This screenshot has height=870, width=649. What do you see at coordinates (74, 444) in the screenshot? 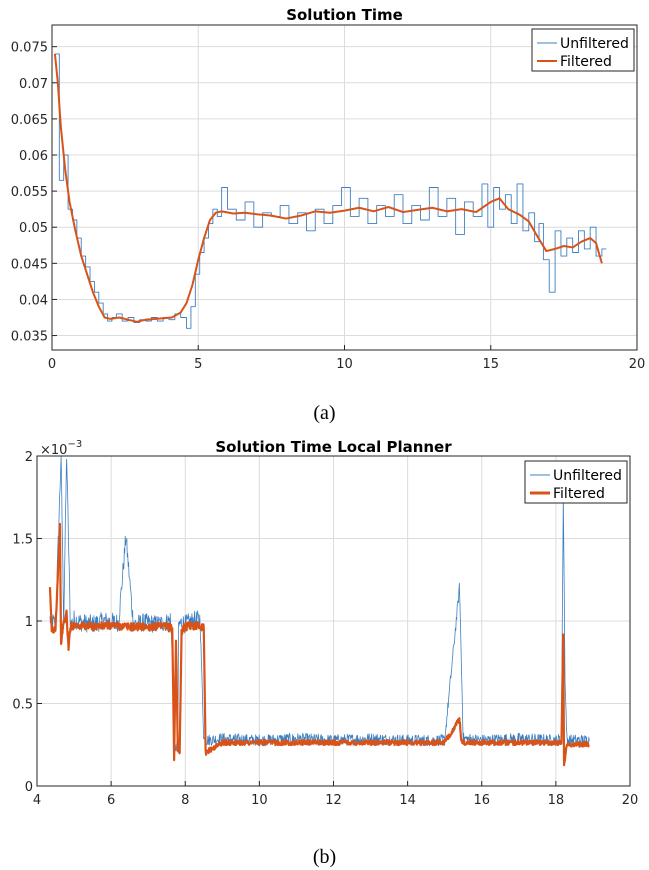
I see `y-multiplier-exponent: −3` at bounding box center [74, 444].